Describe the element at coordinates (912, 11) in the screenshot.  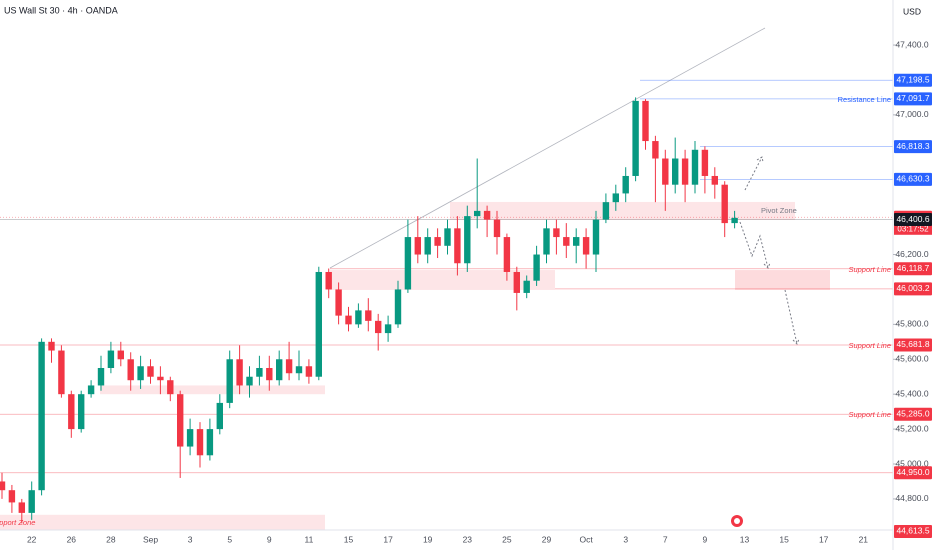
I see `currency: USD` at that location.